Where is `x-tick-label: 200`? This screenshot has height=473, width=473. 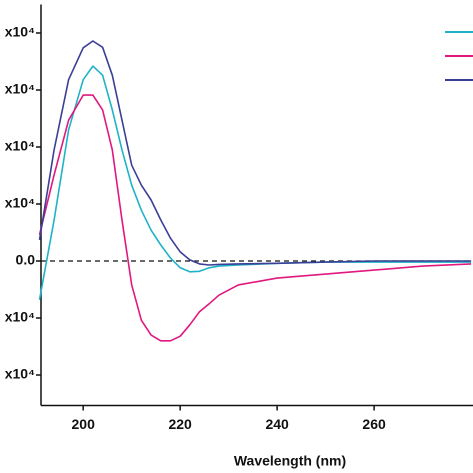 x-tick-label: 200 is located at coordinates (84, 424).